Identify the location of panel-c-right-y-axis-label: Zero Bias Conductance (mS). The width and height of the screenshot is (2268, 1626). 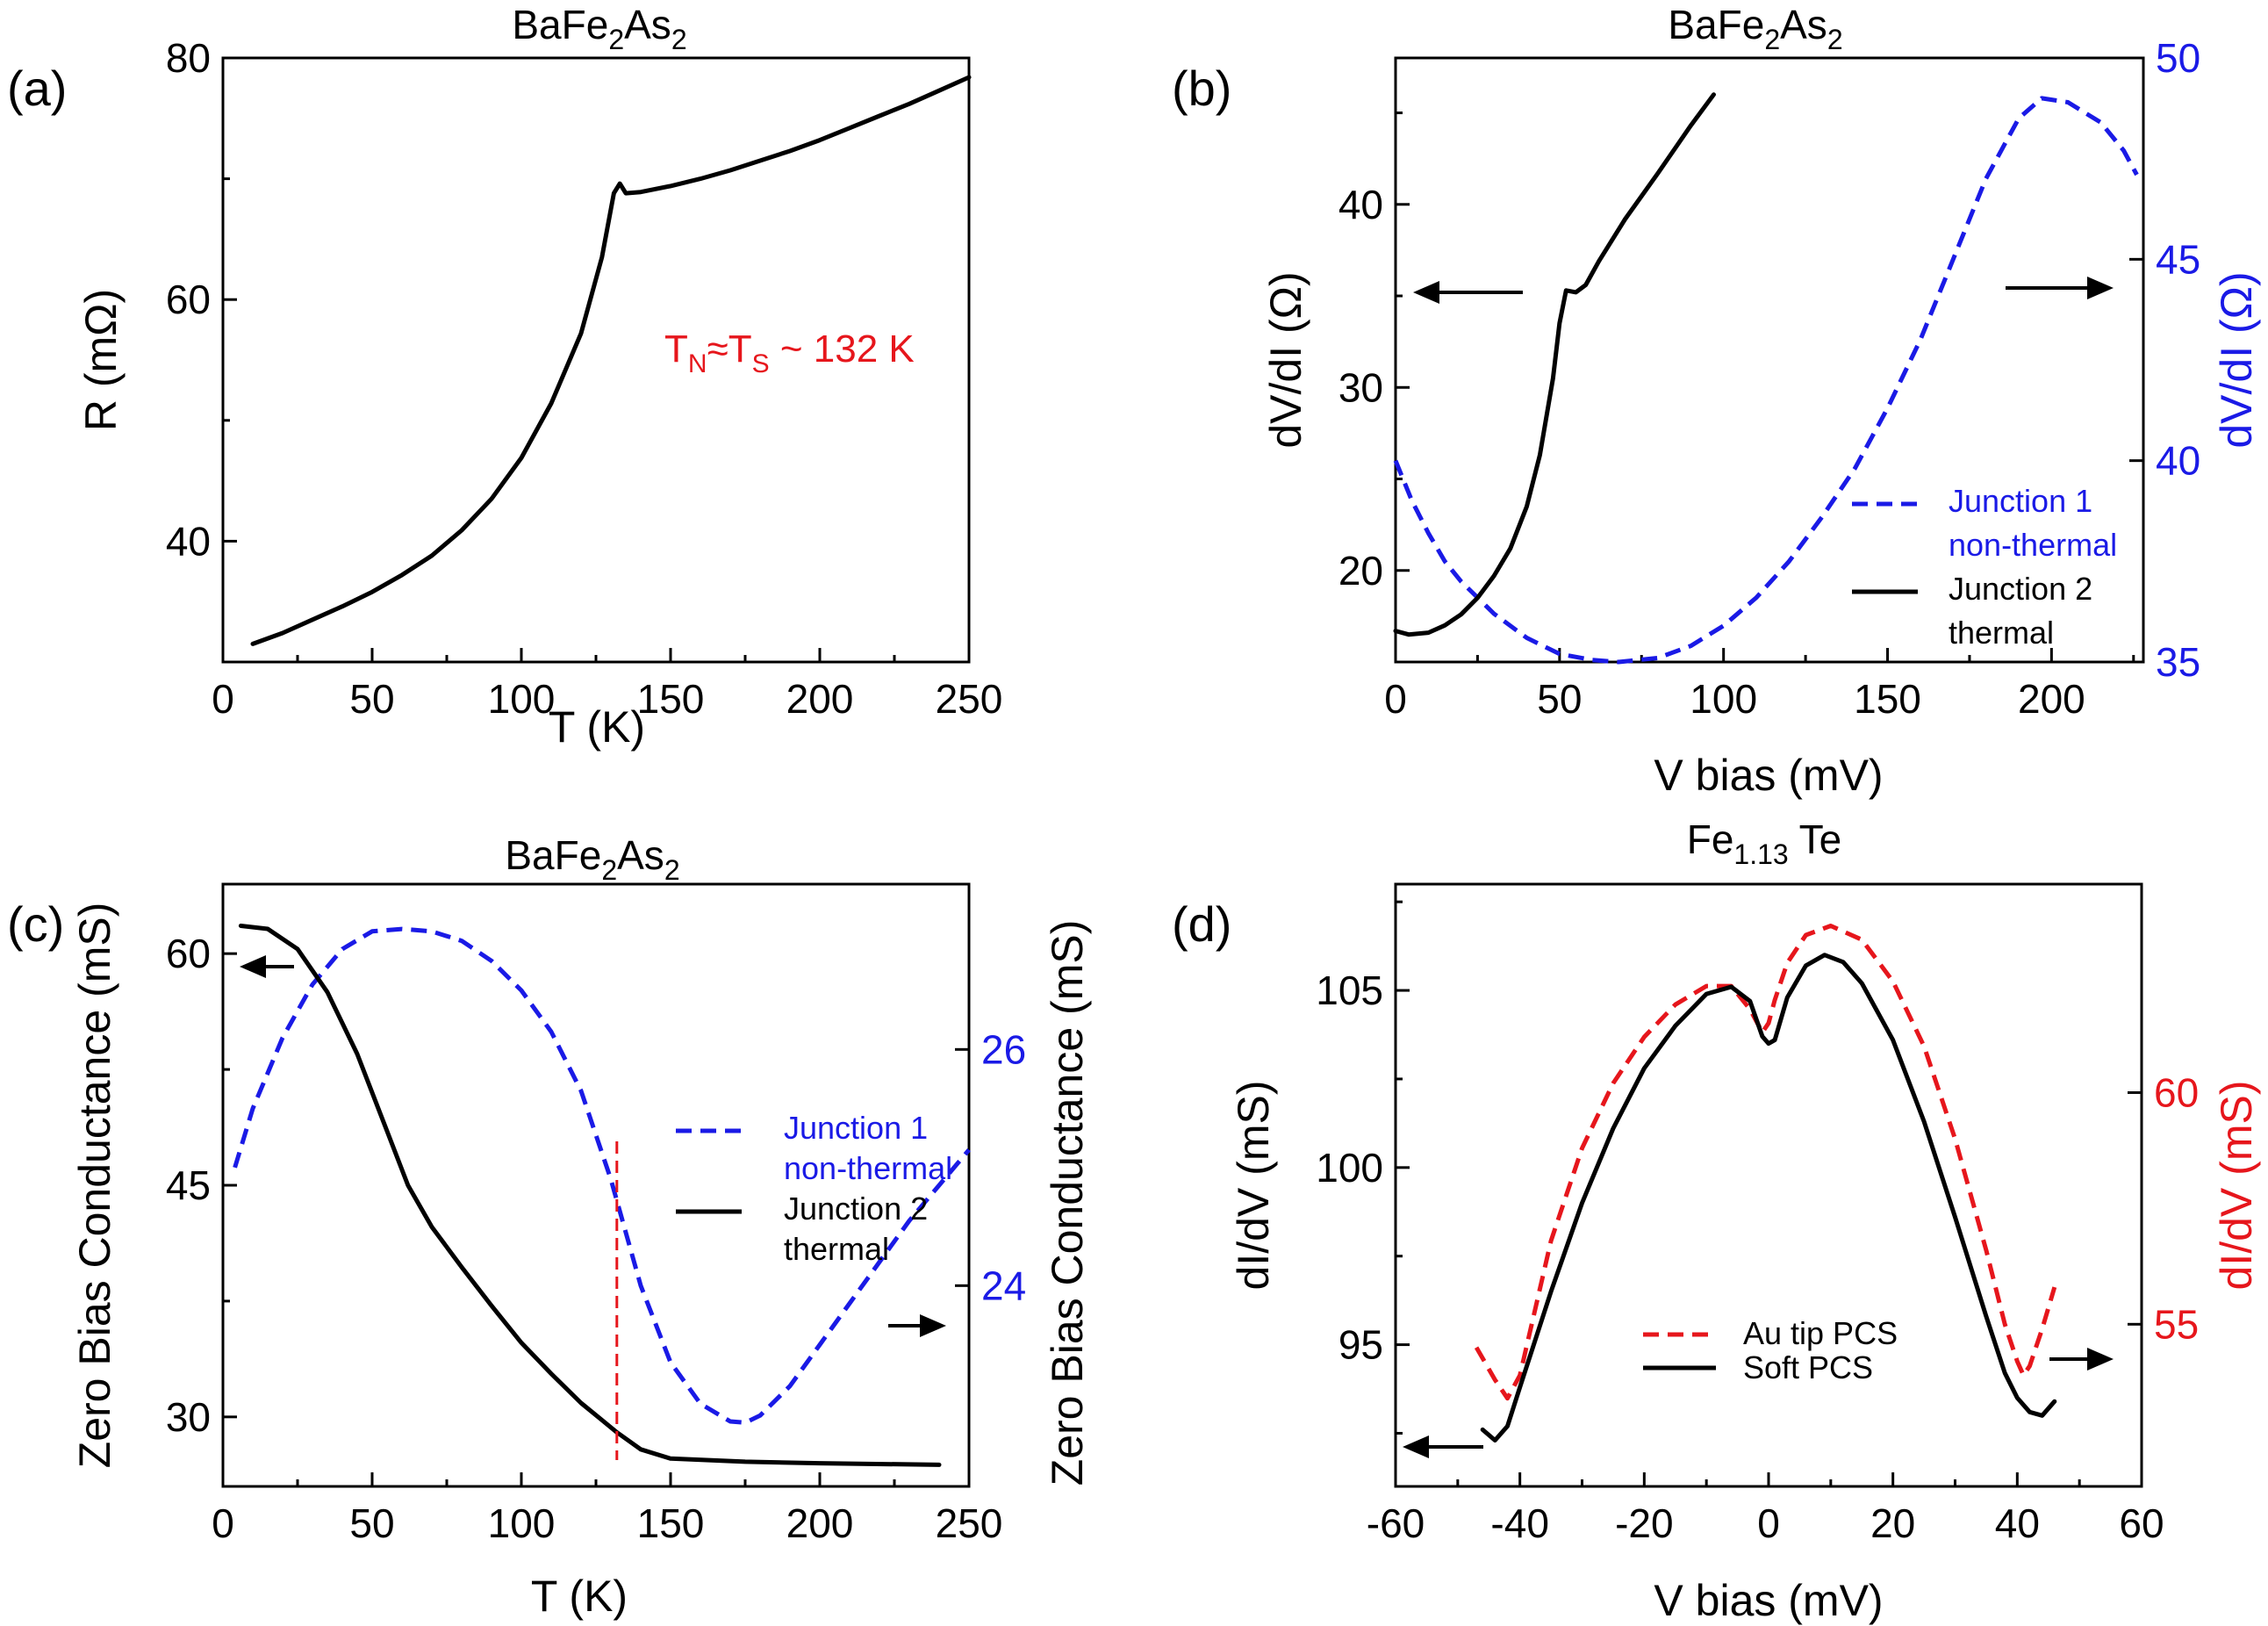
(1067, 1203).